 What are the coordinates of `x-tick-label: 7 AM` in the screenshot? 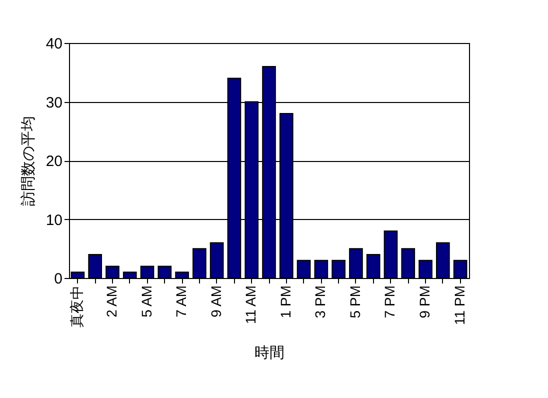 It's located at (181, 302).